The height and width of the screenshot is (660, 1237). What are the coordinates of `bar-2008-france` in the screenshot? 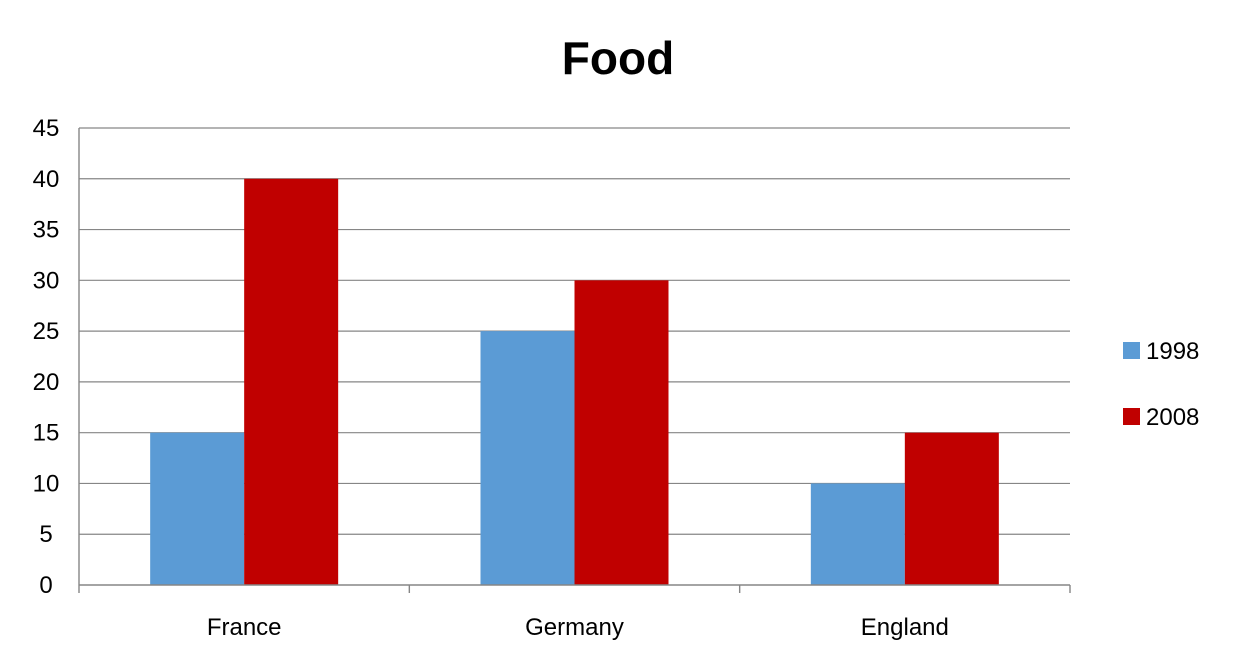 It's located at (291, 381).